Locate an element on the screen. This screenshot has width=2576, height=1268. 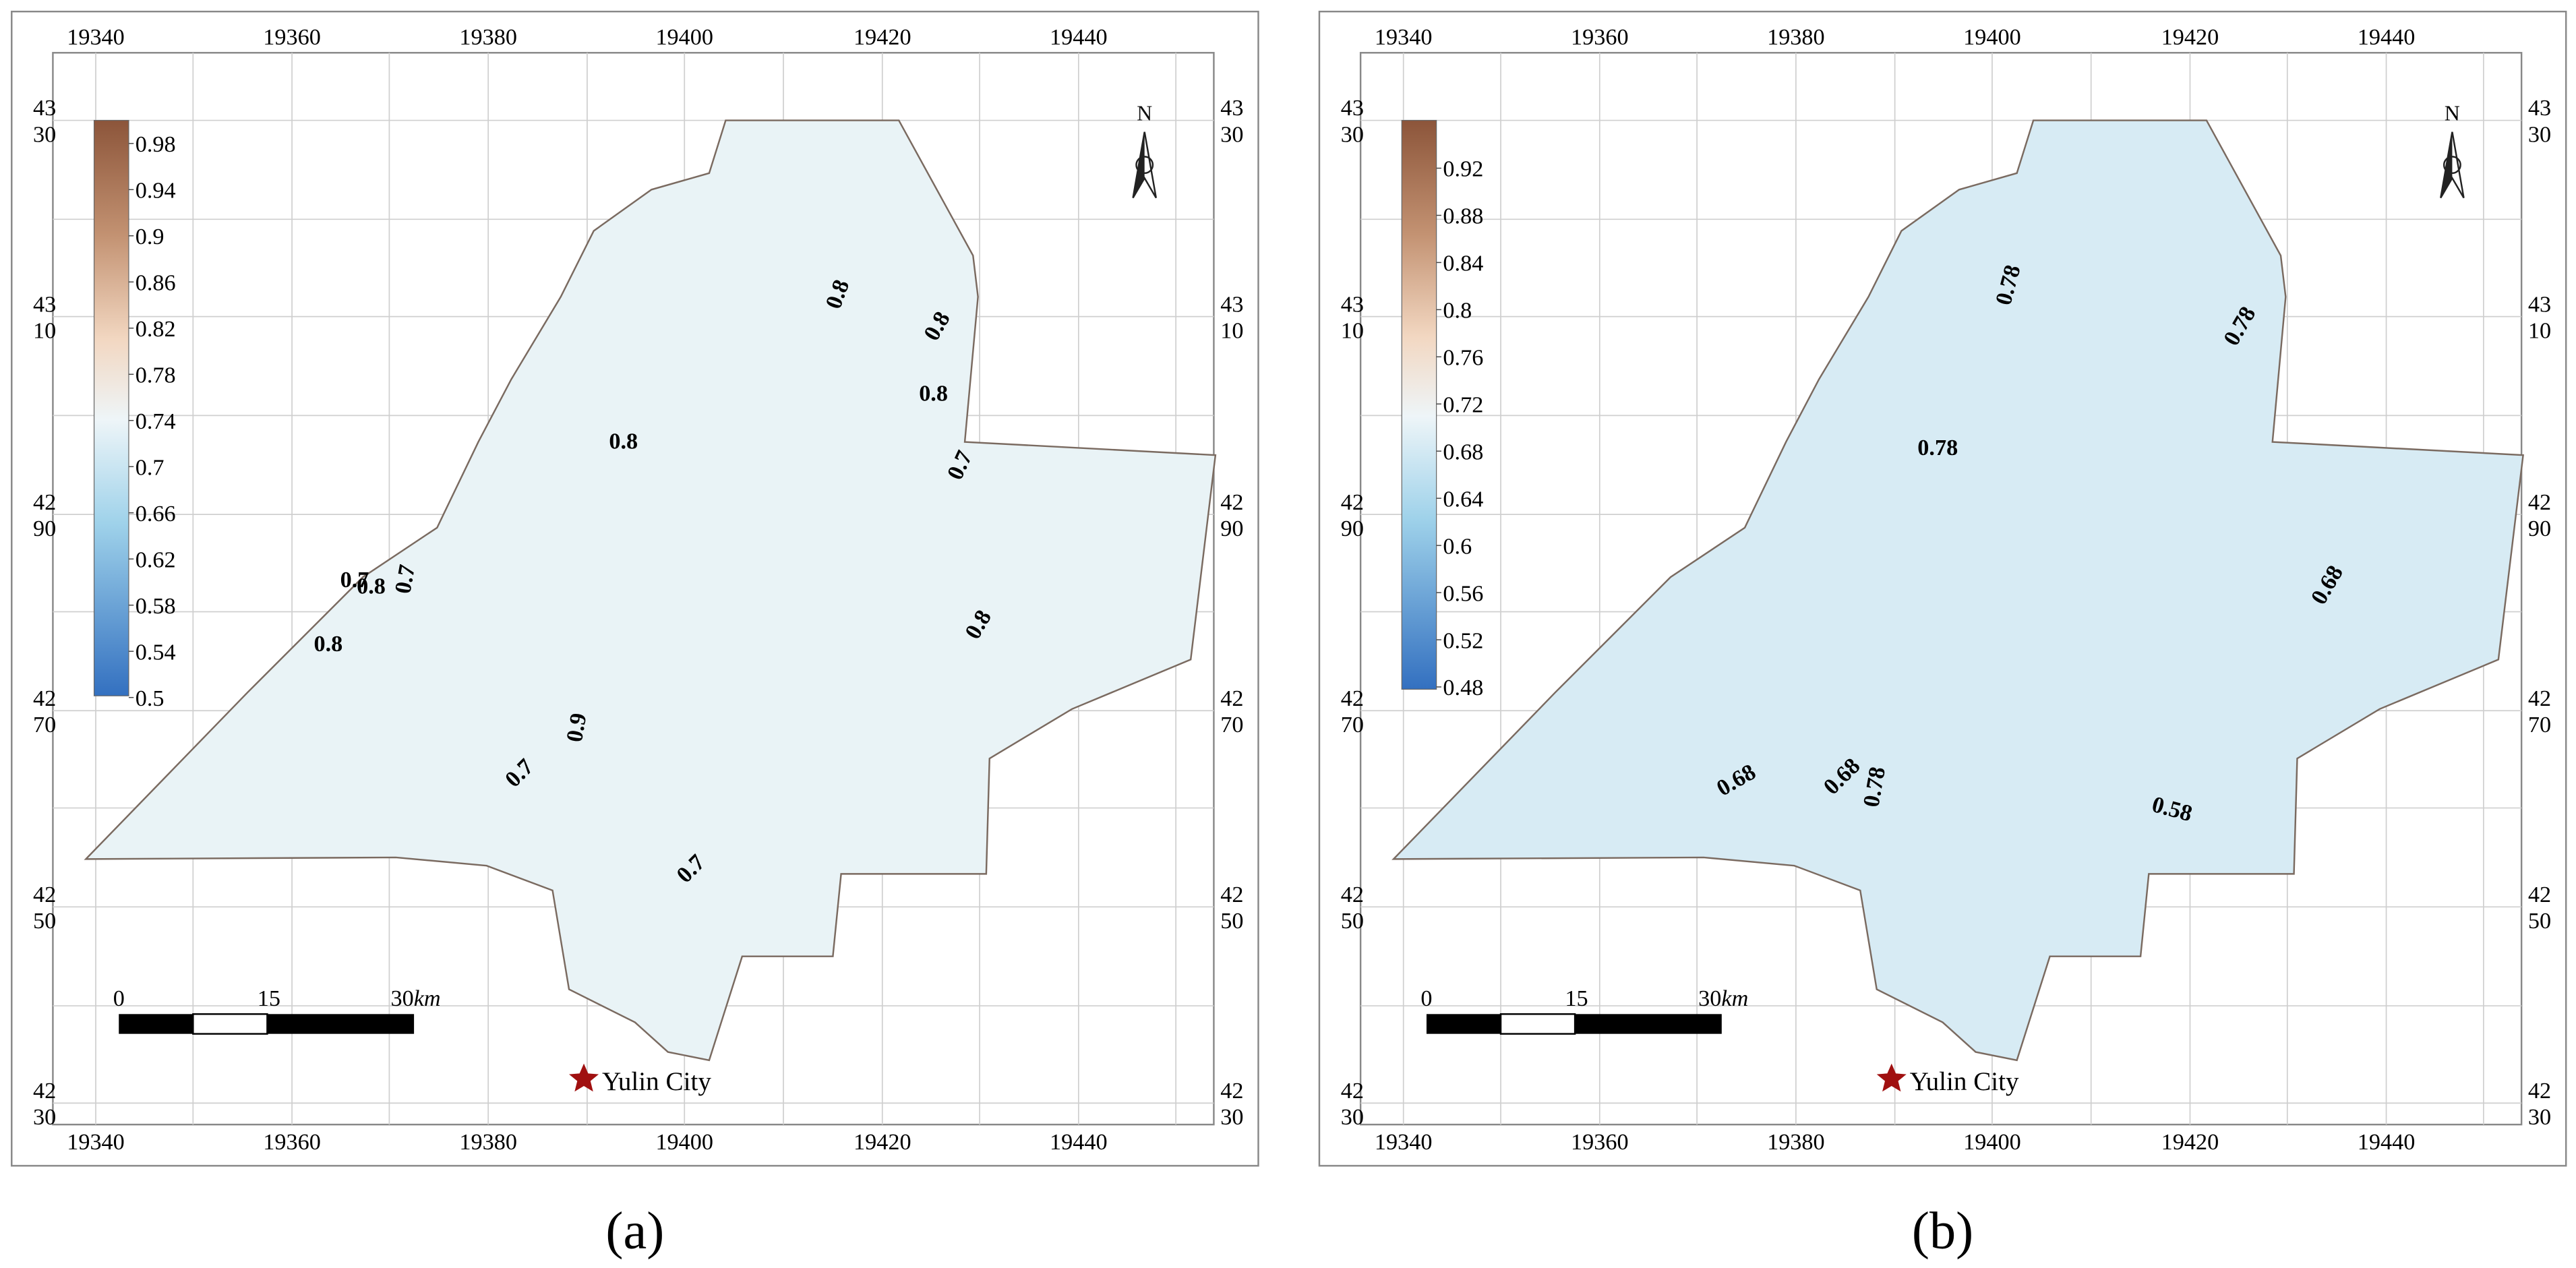
colorbar-label: 0.48 is located at coordinates (1463, 687).